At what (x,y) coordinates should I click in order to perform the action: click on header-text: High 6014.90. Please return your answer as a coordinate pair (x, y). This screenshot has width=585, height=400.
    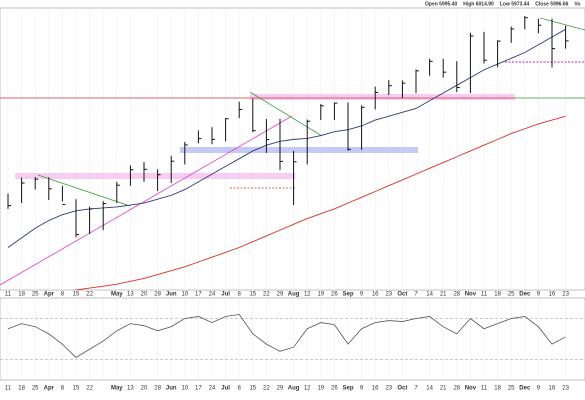
    Looking at the image, I should click on (478, 4).